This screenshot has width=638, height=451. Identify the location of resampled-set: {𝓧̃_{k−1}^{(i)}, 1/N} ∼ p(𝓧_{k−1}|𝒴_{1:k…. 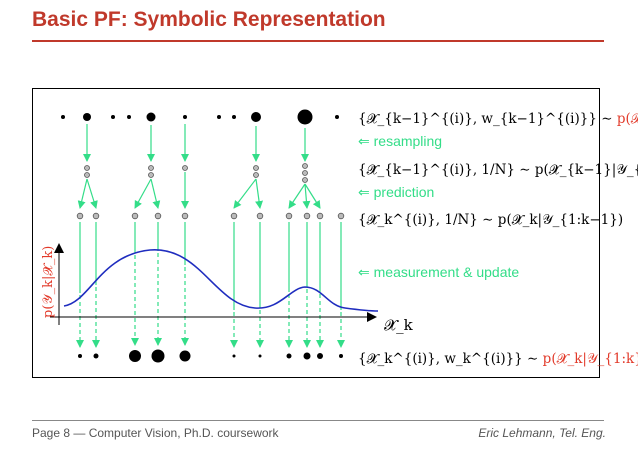
(498, 170).